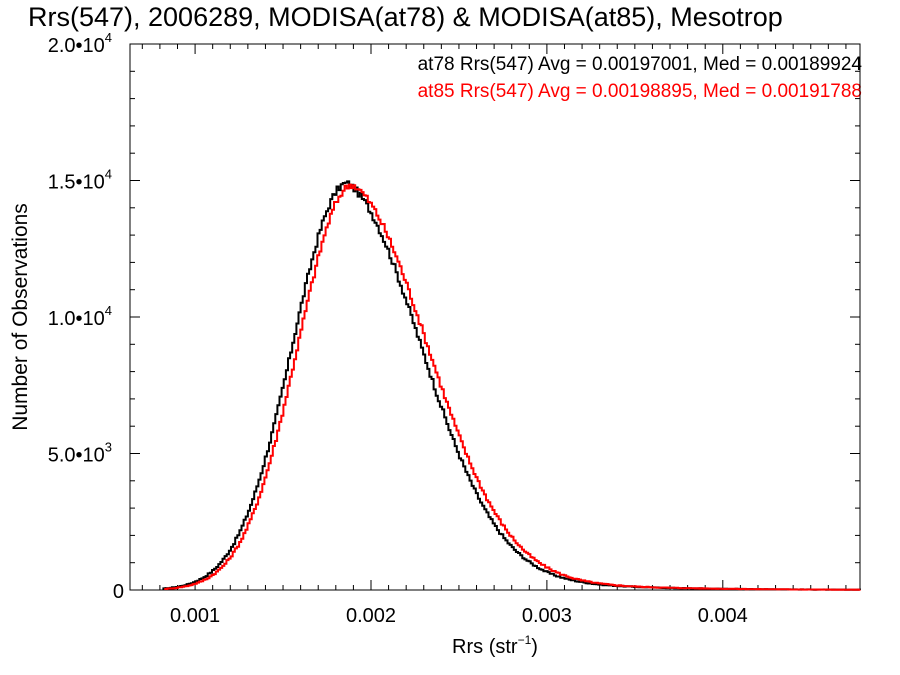 The width and height of the screenshot is (900, 675). I want to click on y-tick-label: 1.5•104, so click(80, 180).